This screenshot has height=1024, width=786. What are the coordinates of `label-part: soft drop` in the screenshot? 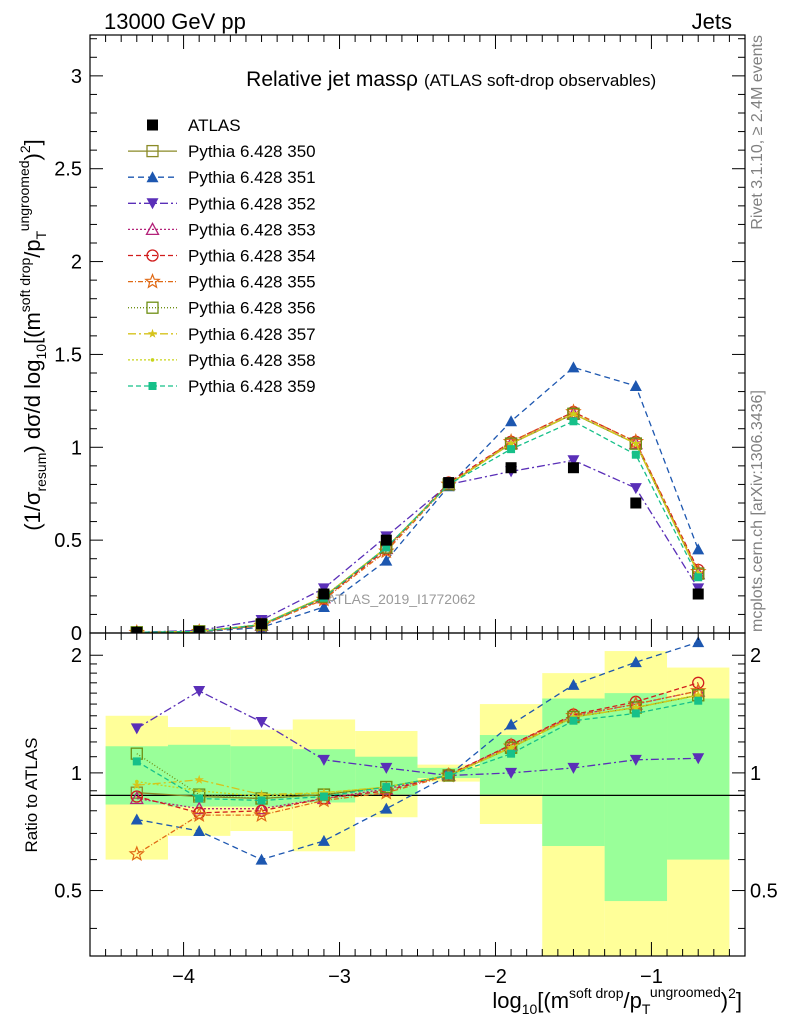 It's located at (596, 993).